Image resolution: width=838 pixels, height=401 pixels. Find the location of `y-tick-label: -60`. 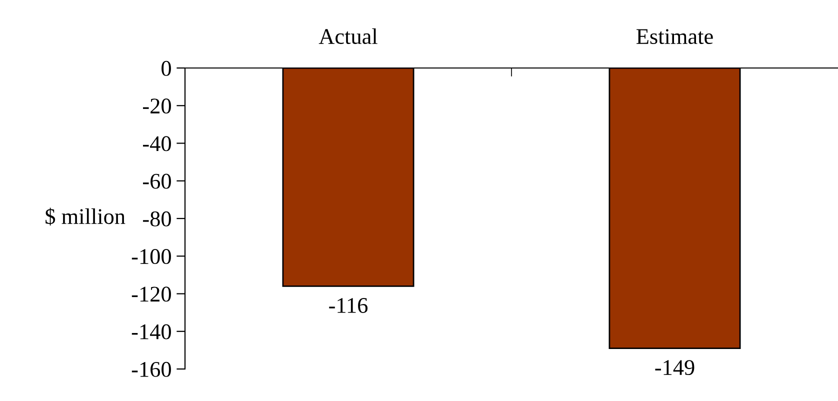

y-tick-label: -60 is located at coordinates (157, 181).